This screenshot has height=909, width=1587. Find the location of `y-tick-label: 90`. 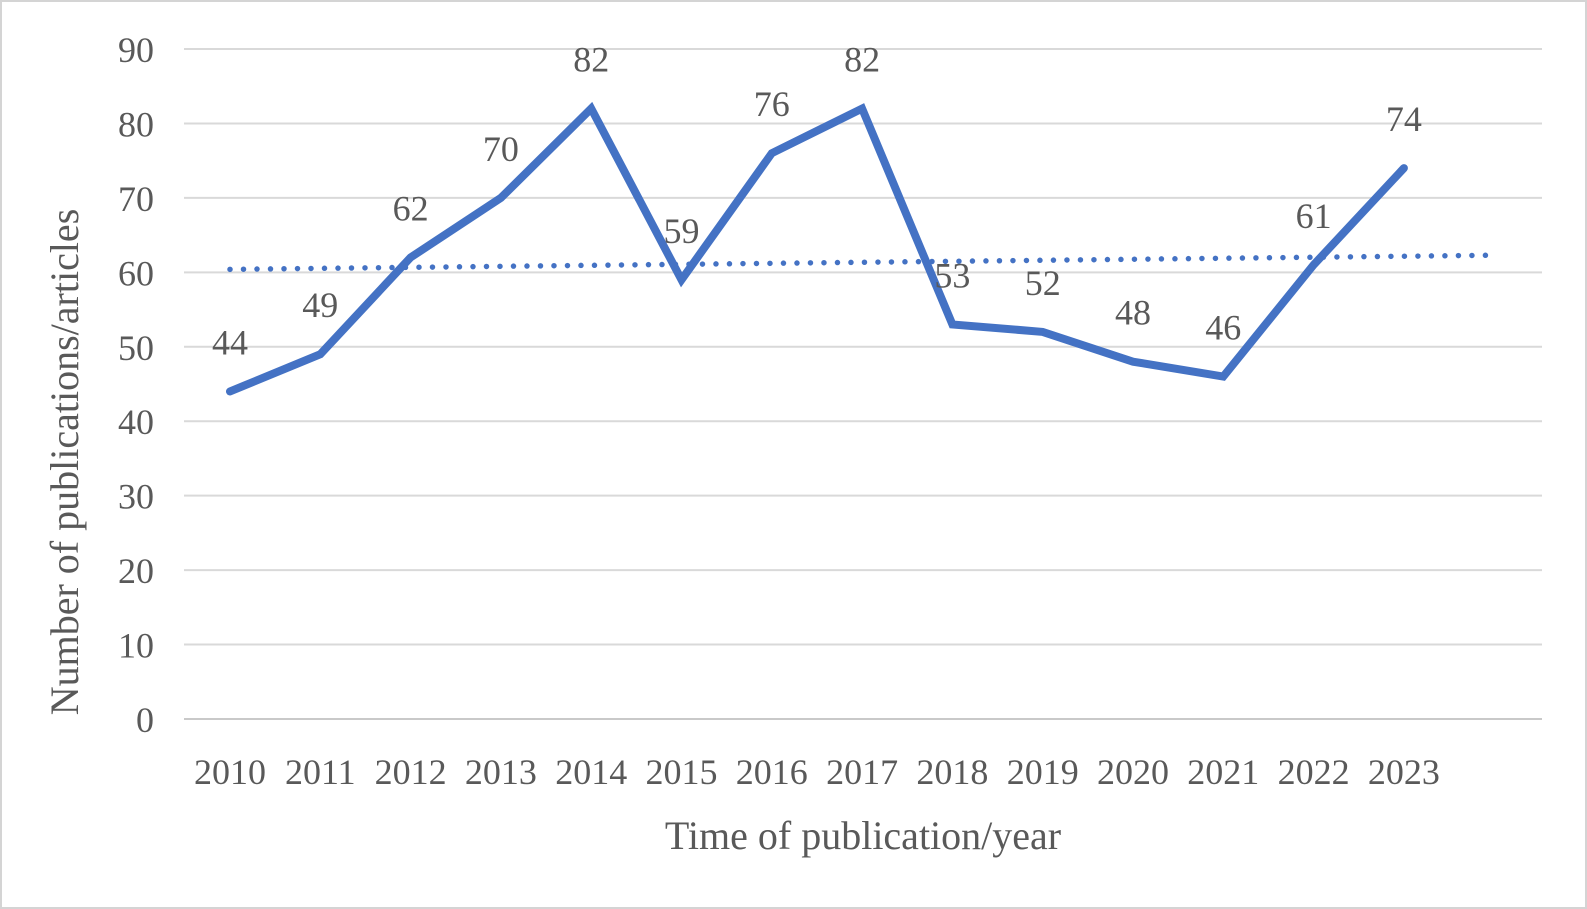

y-tick-label: 90 is located at coordinates (136, 50).